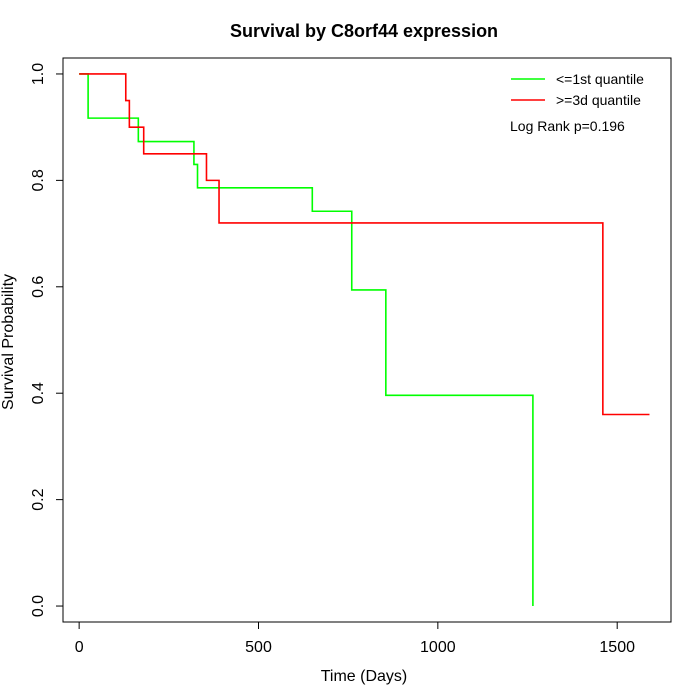  I want to click on x-axis: 0 500 1000 1500, so click(355, 638).